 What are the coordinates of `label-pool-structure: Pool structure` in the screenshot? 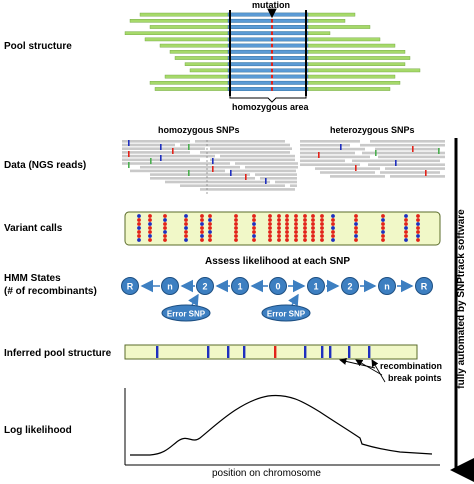 It's located at (38, 46).